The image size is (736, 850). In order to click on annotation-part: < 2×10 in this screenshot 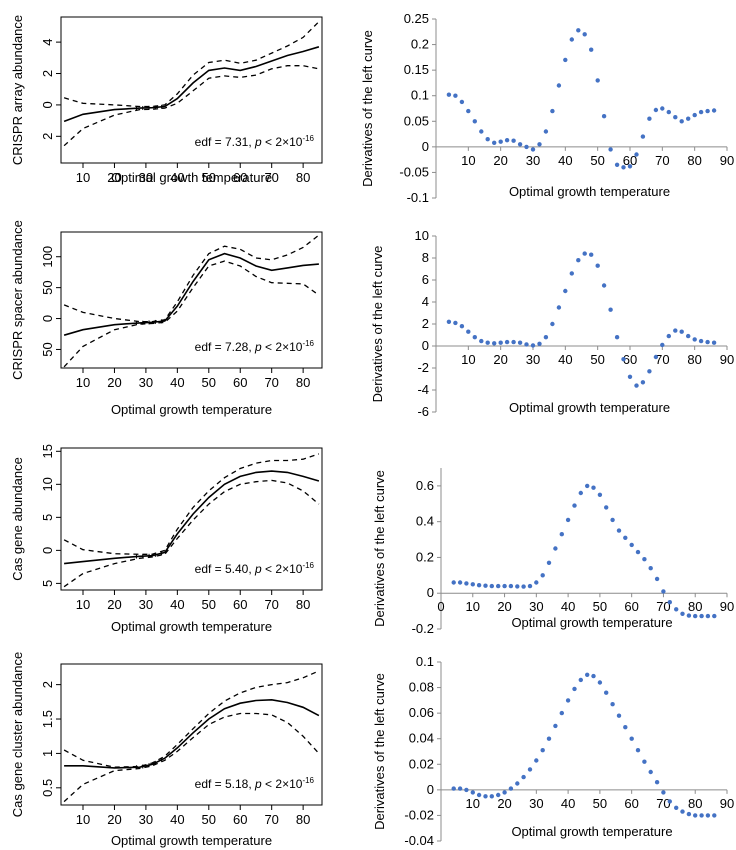, I will do `click(282, 142)`.